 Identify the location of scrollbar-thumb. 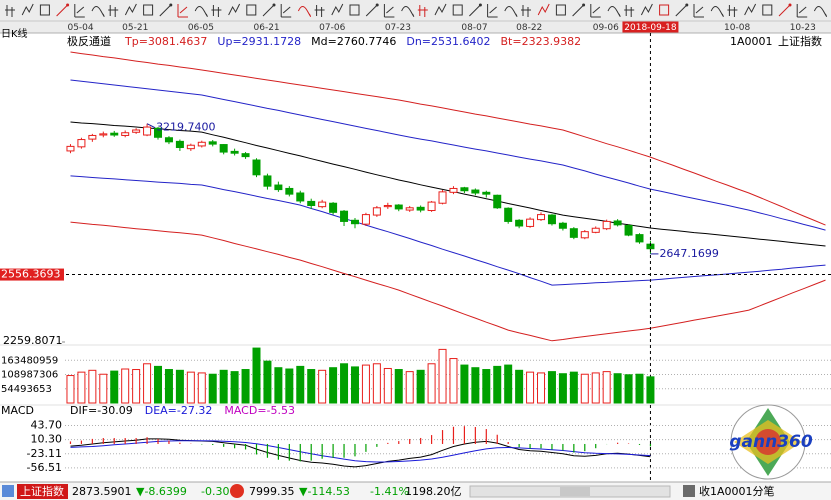
(575, 491).